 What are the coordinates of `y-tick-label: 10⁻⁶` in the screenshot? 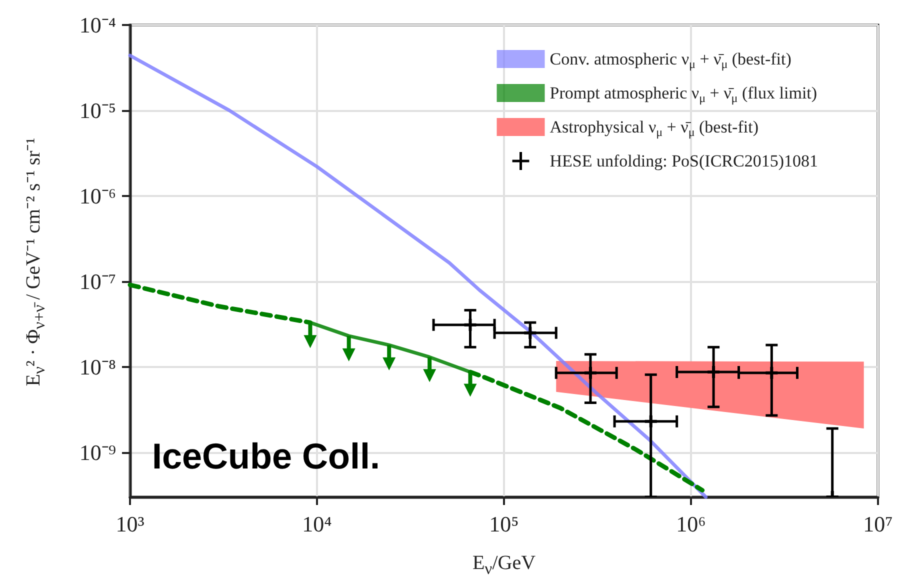 It's located at (97, 195).